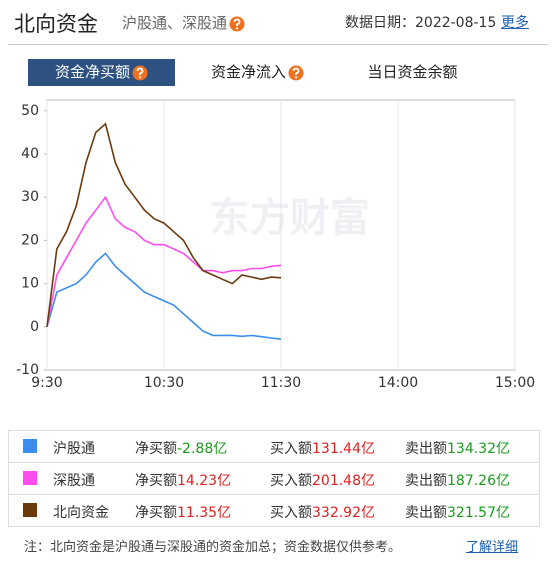 The image size is (555, 564). I want to click on date-label: 数据日期：, so click(380, 23).